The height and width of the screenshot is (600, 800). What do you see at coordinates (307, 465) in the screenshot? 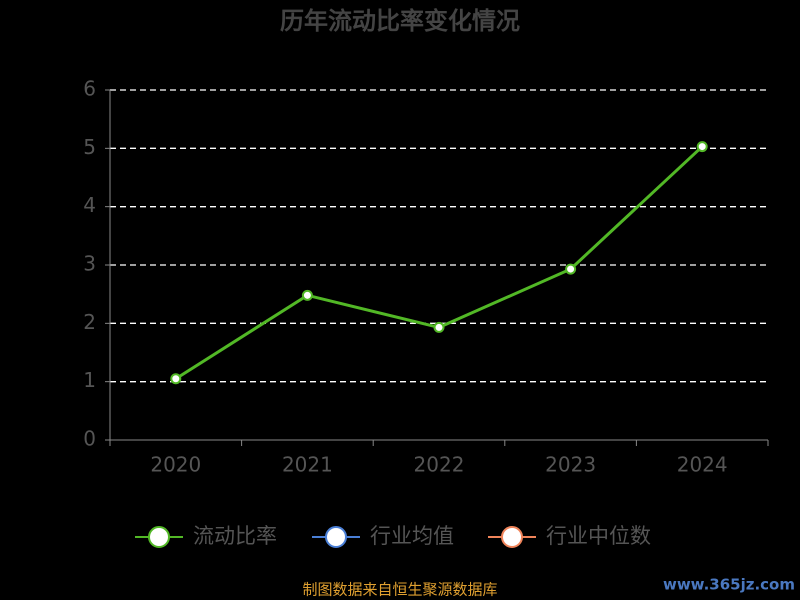
I see `x-tick-label: 2021` at bounding box center [307, 465].